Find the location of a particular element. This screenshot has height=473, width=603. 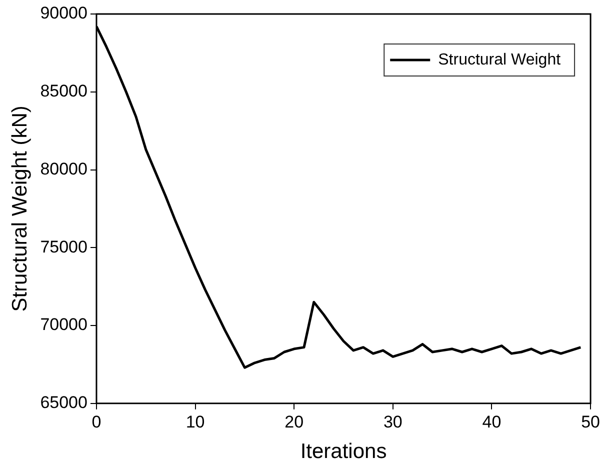

y-tick-label: 80000 is located at coordinates (64, 168).